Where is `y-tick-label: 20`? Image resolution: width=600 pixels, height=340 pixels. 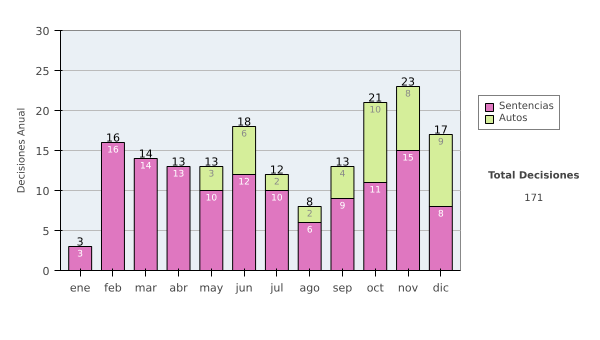 y-tick-label: 20 is located at coordinates (43, 111).